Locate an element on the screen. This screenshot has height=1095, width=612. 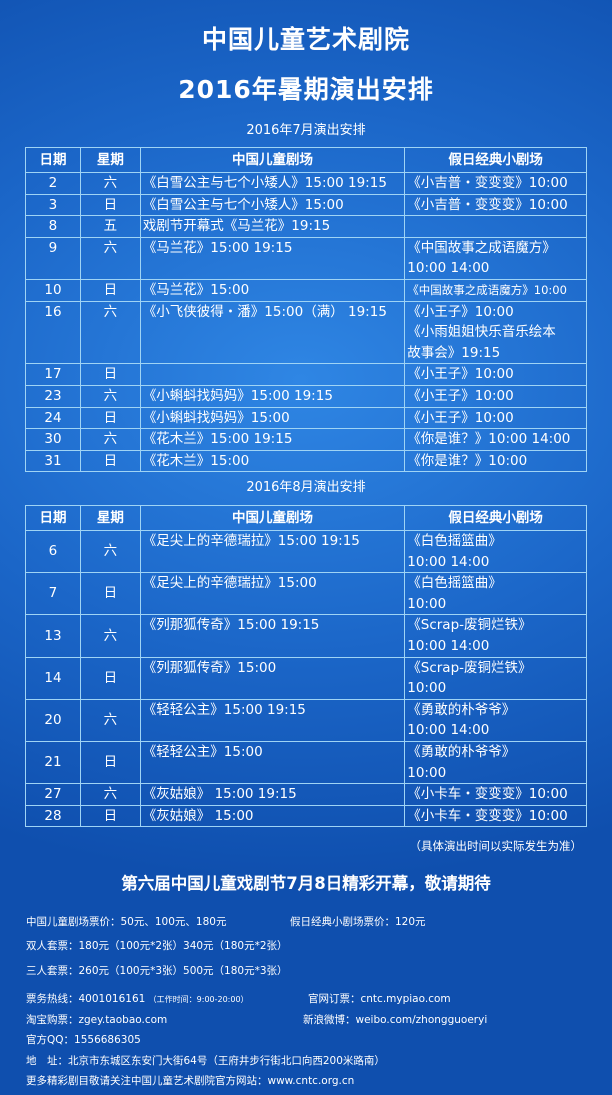
ticket-hotline: 票务热线：4001016161 is located at coordinates (86, 999).